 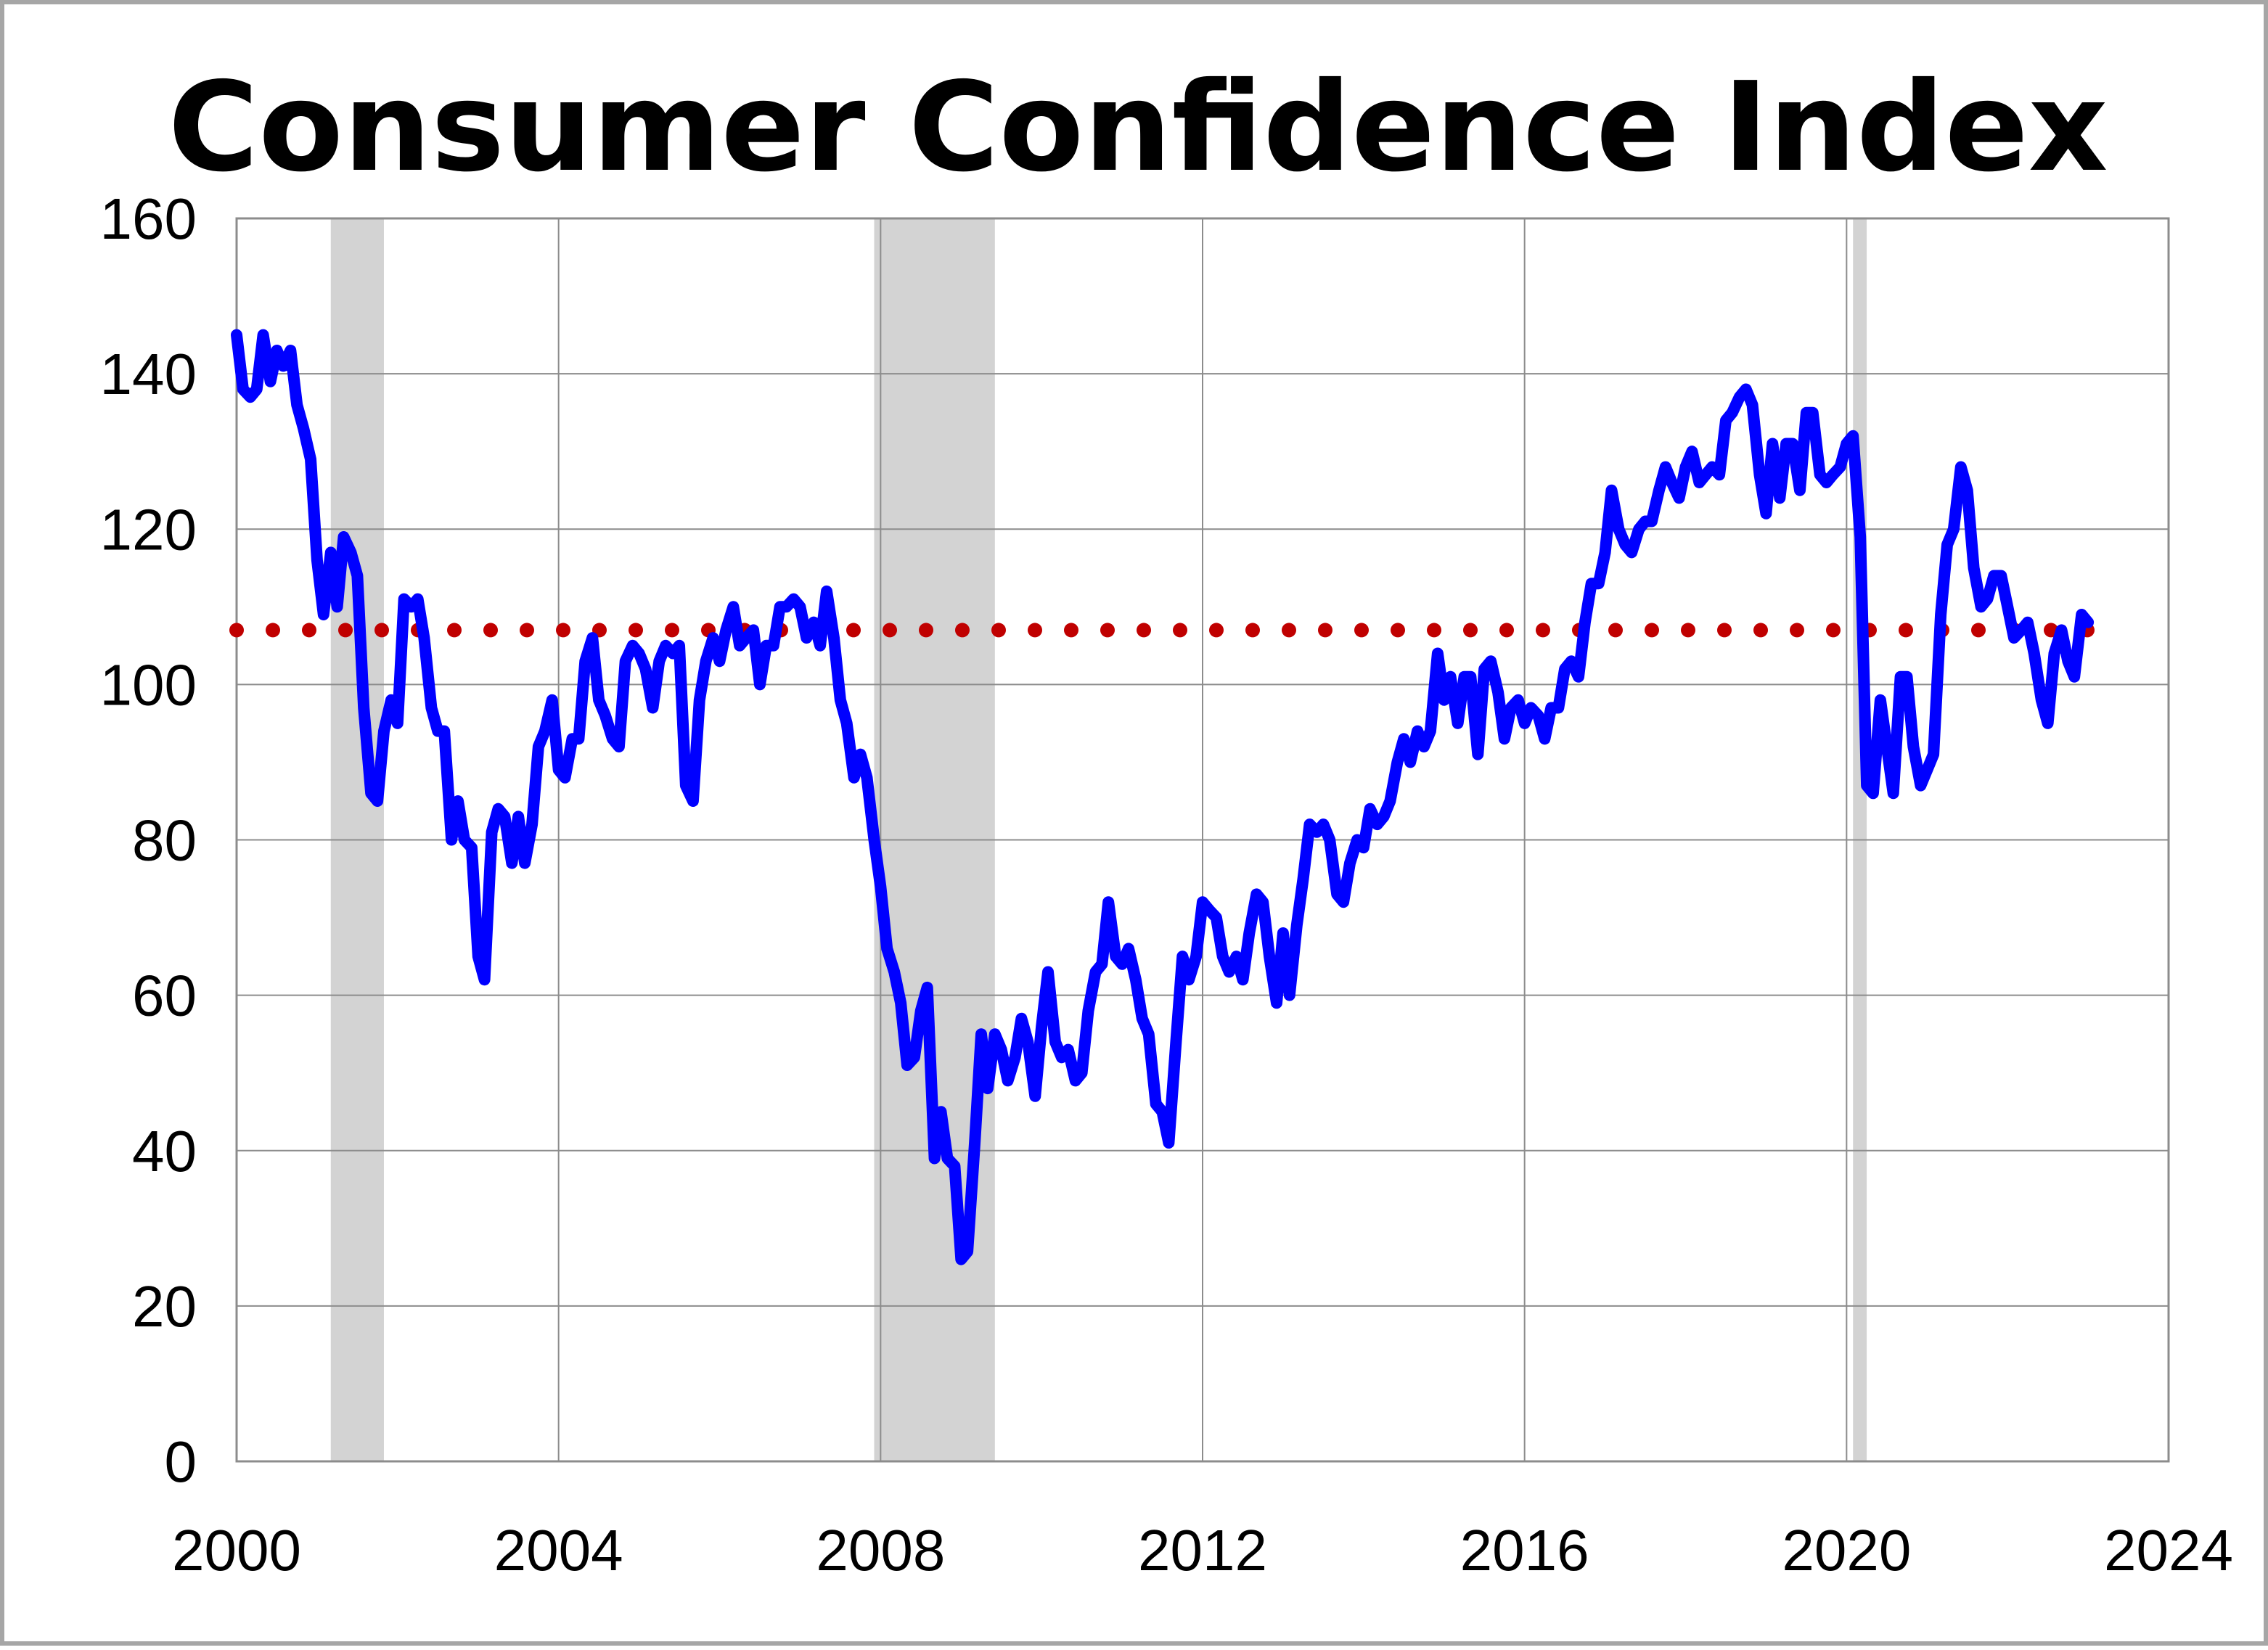 What do you see at coordinates (236, 1551) in the screenshot?
I see `x-tick-label: 2000` at bounding box center [236, 1551].